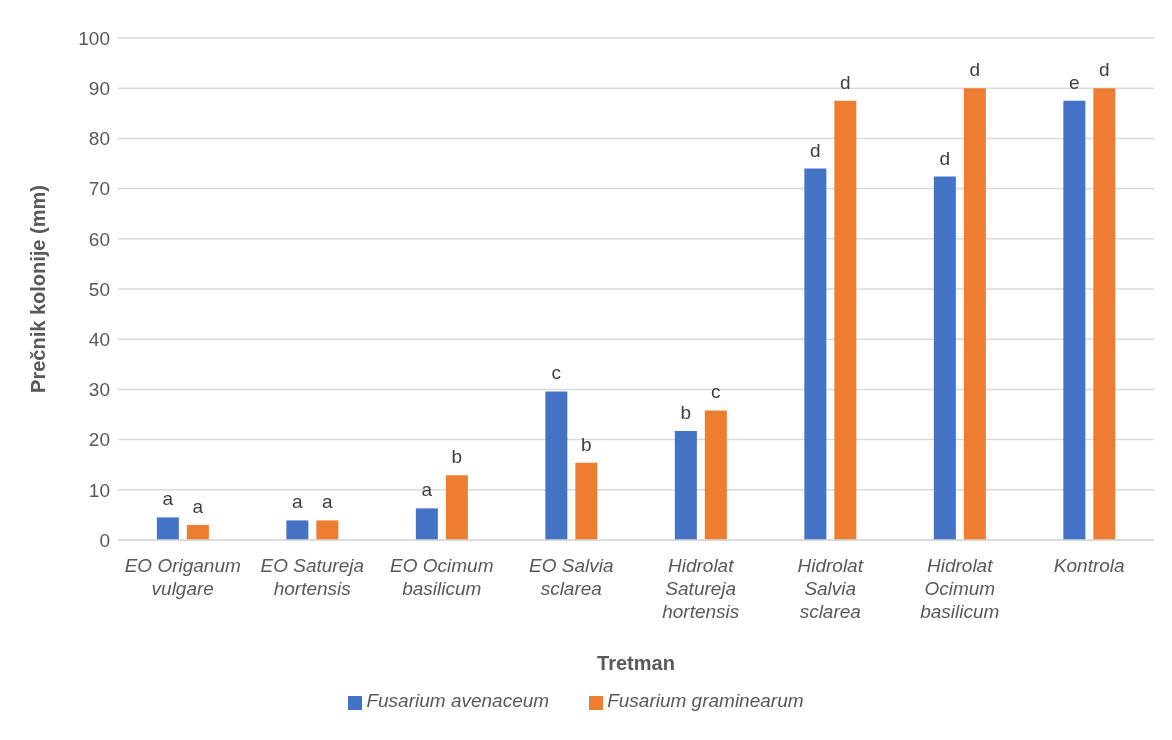 The image size is (1172, 740). Describe the element at coordinates (458, 700) in the screenshot. I see `legend-label: Fusarium avenaceum` at that location.